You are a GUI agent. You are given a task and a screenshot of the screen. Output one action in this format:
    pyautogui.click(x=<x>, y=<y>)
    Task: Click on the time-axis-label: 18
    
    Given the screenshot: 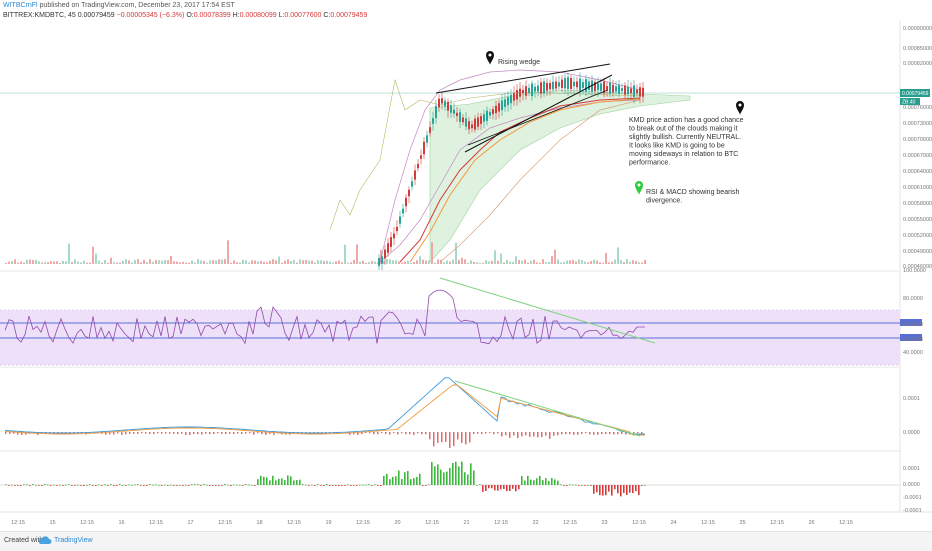 What is the action you would take?
    pyautogui.click(x=259, y=523)
    